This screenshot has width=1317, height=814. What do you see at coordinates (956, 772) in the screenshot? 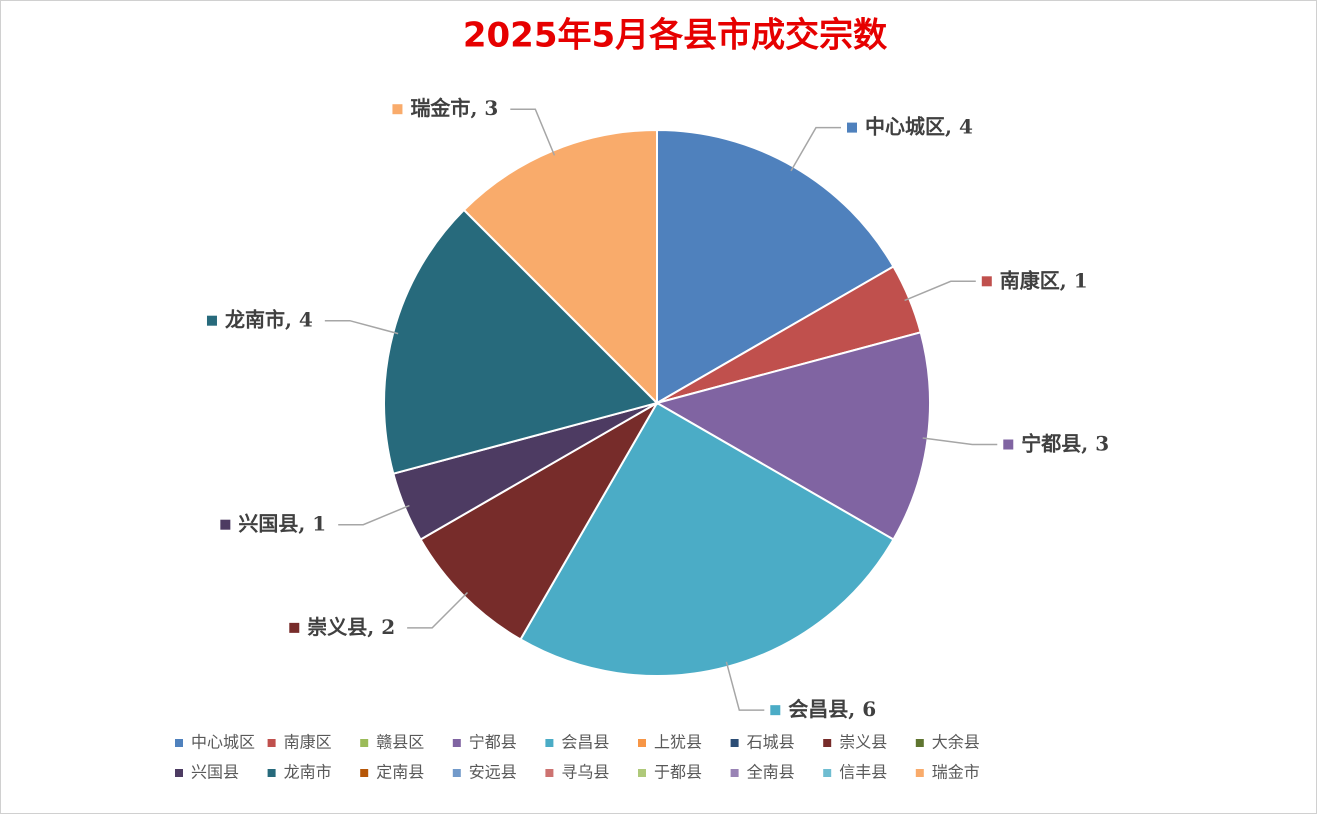
I see `legend-label: 瑞金市` at bounding box center [956, 772].